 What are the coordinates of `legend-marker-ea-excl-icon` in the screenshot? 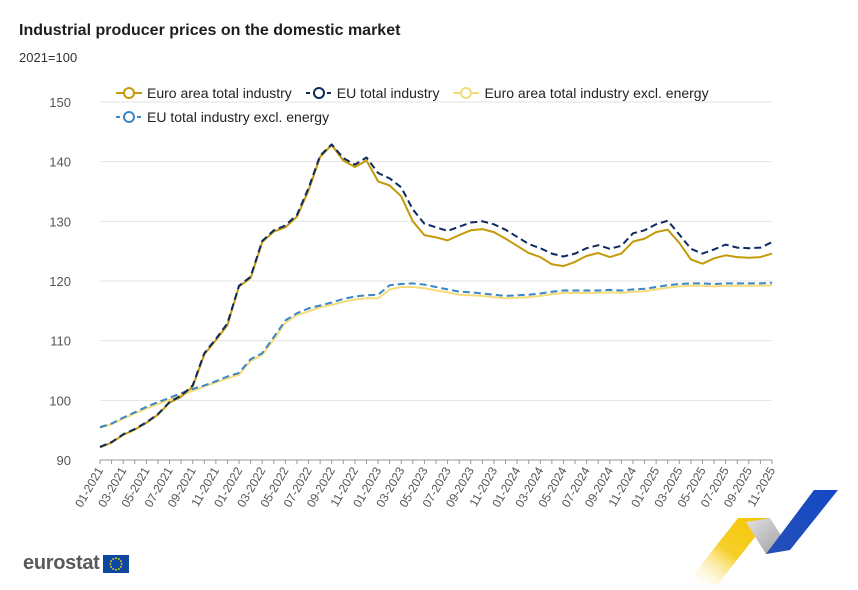 It's located at (466, 93).